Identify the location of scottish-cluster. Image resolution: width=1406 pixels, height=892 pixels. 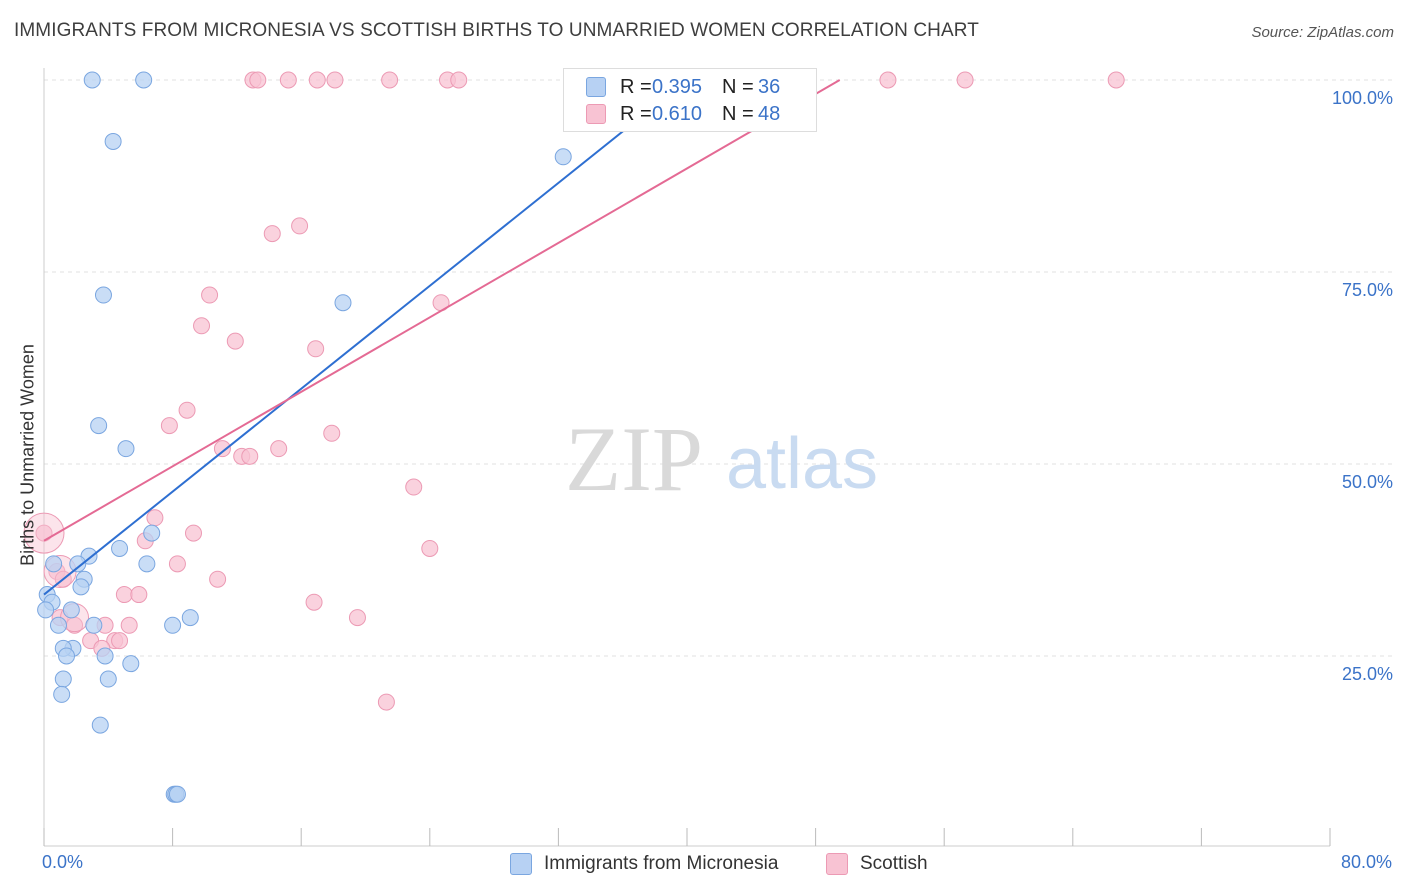
(44, 533).